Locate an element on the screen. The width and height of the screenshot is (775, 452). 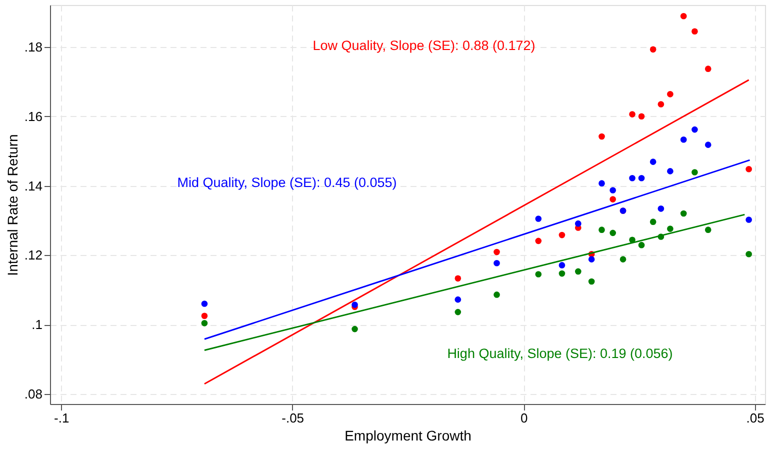
y-axis-title: Internal Rate of Return is located at coordinates (12, 205).